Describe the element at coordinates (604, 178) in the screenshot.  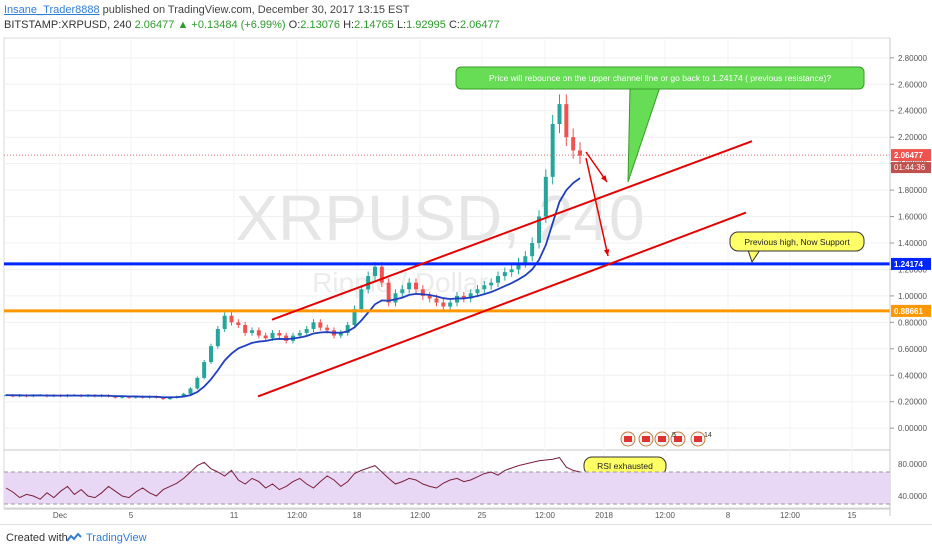
I see `arrow-to-upper-channel-head` at that location.